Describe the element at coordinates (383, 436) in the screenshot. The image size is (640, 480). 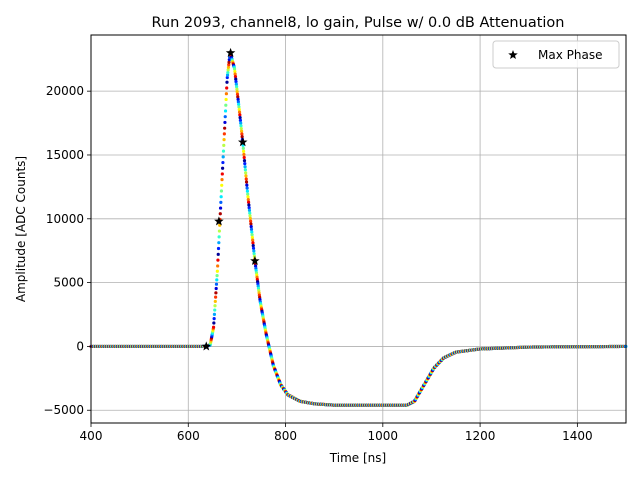
I see `x-tick-label: 1000` at that location.